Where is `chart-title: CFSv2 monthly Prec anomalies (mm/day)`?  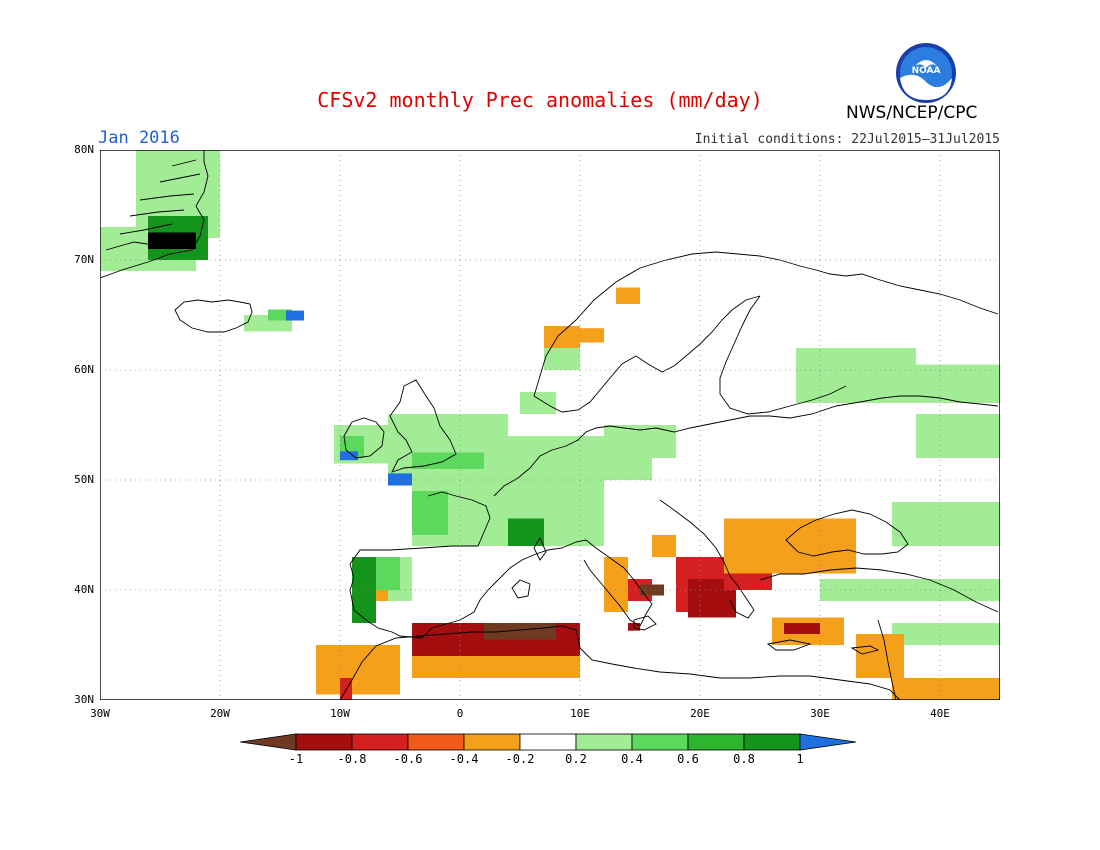
chart-title: CFSv2 monthly Prec anomalies (mm/day) is located at coordinates (540, 100).